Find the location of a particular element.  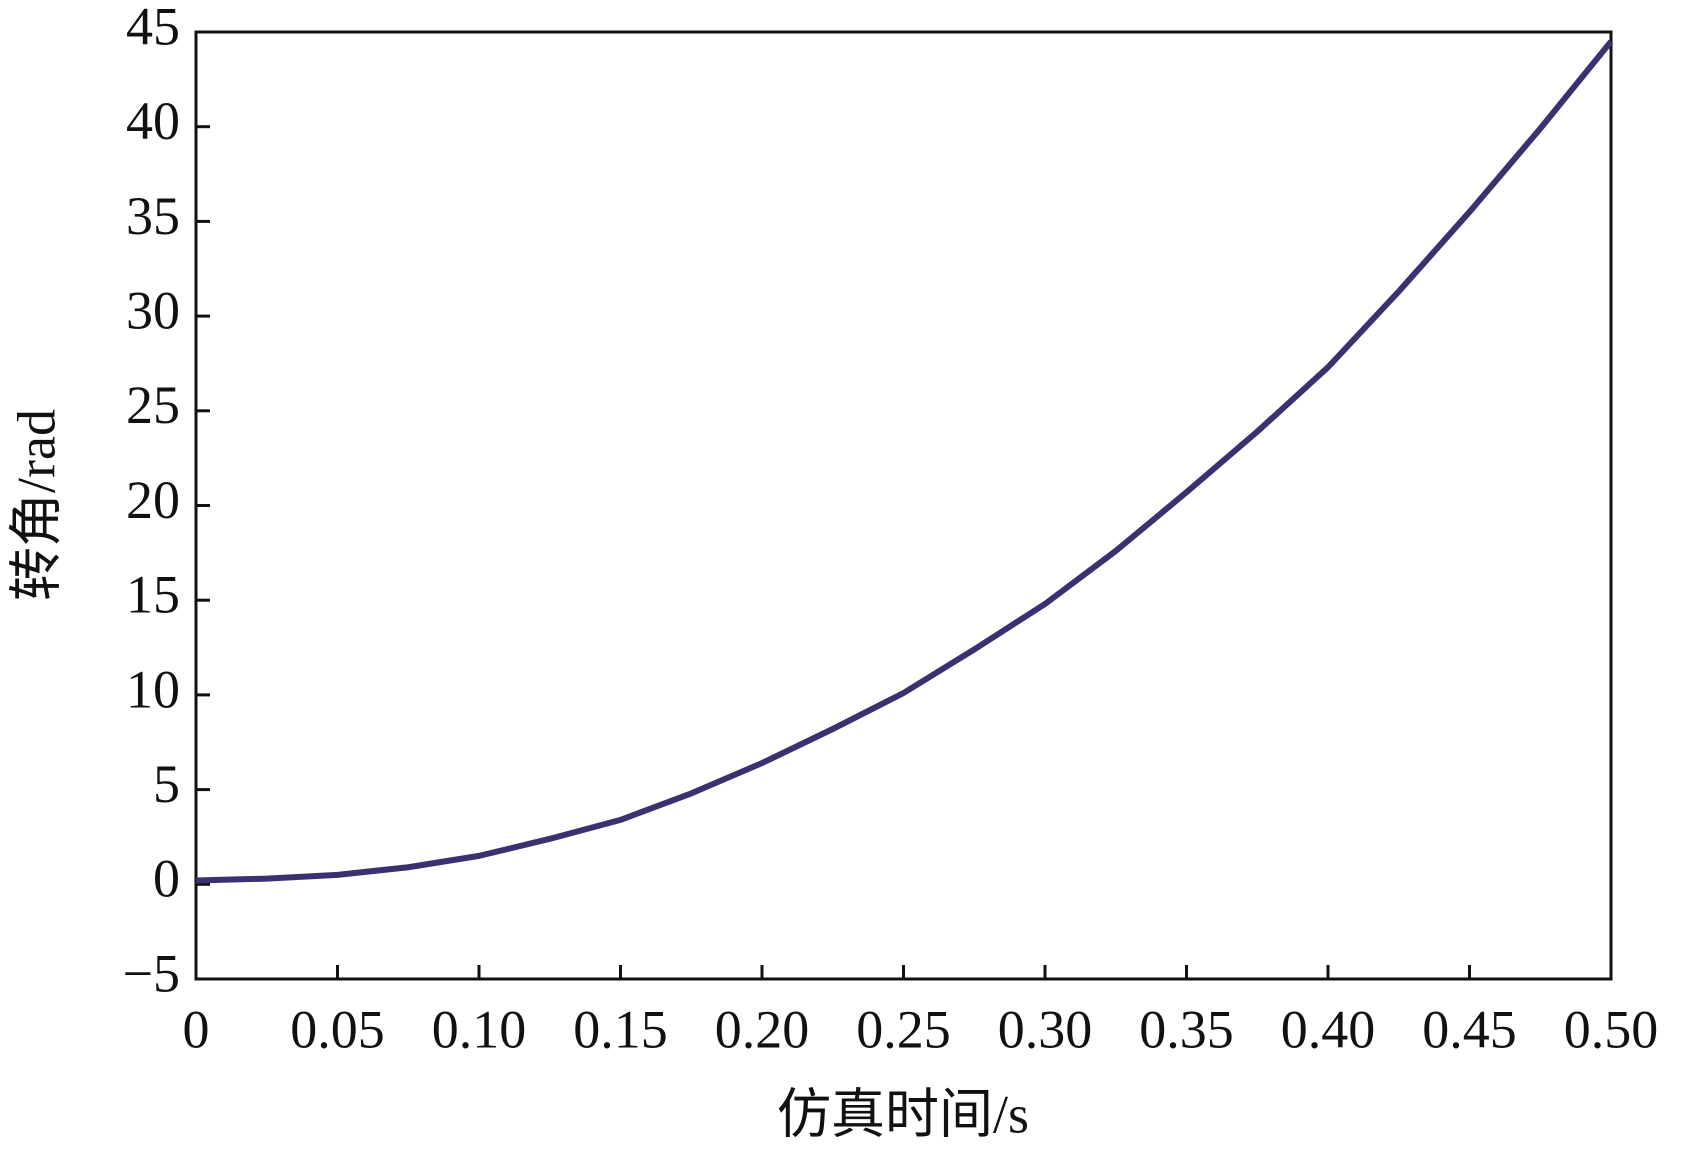

x-tick-label: 0.45 is located at coordinates (1469, 1029).